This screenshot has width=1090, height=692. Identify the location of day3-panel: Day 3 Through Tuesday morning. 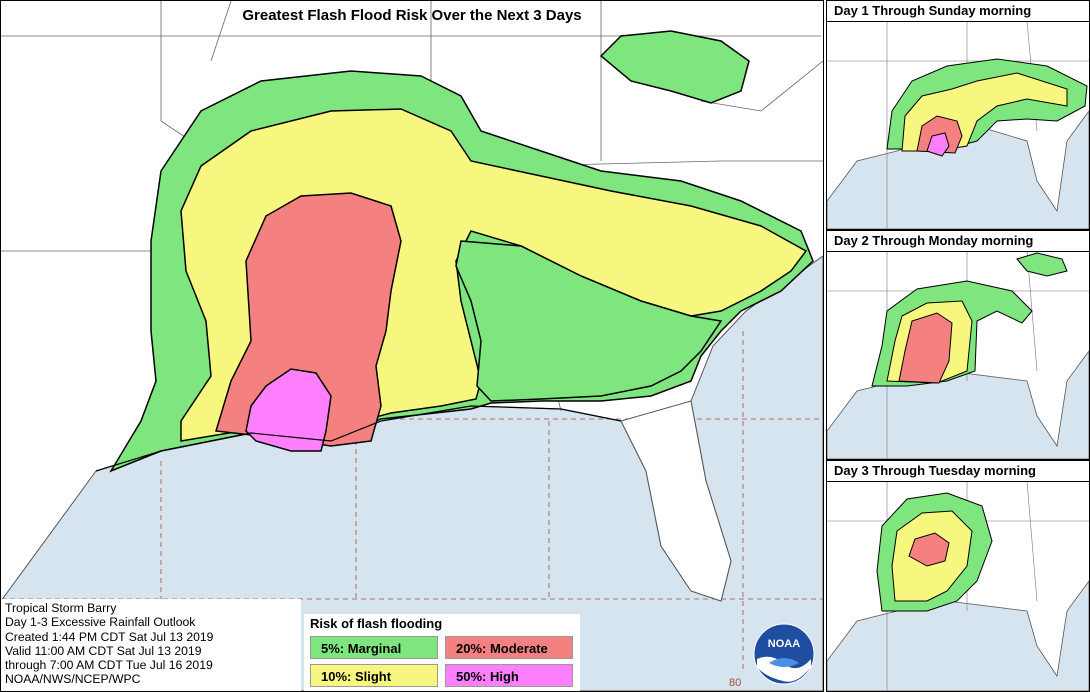
(958, 576).